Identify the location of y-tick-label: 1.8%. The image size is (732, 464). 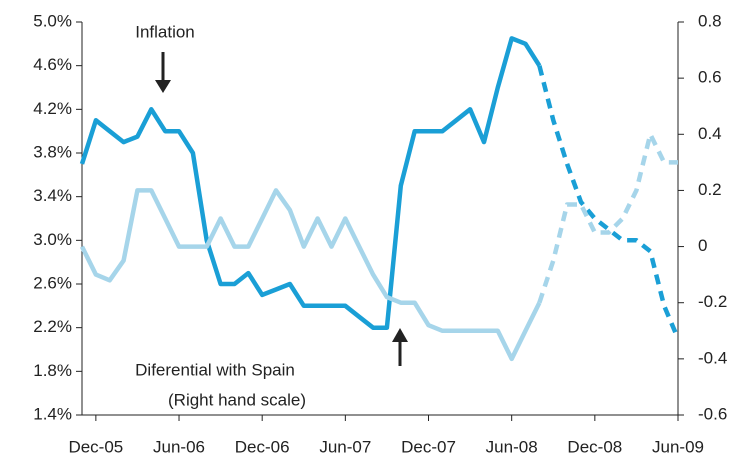
(52, 370).